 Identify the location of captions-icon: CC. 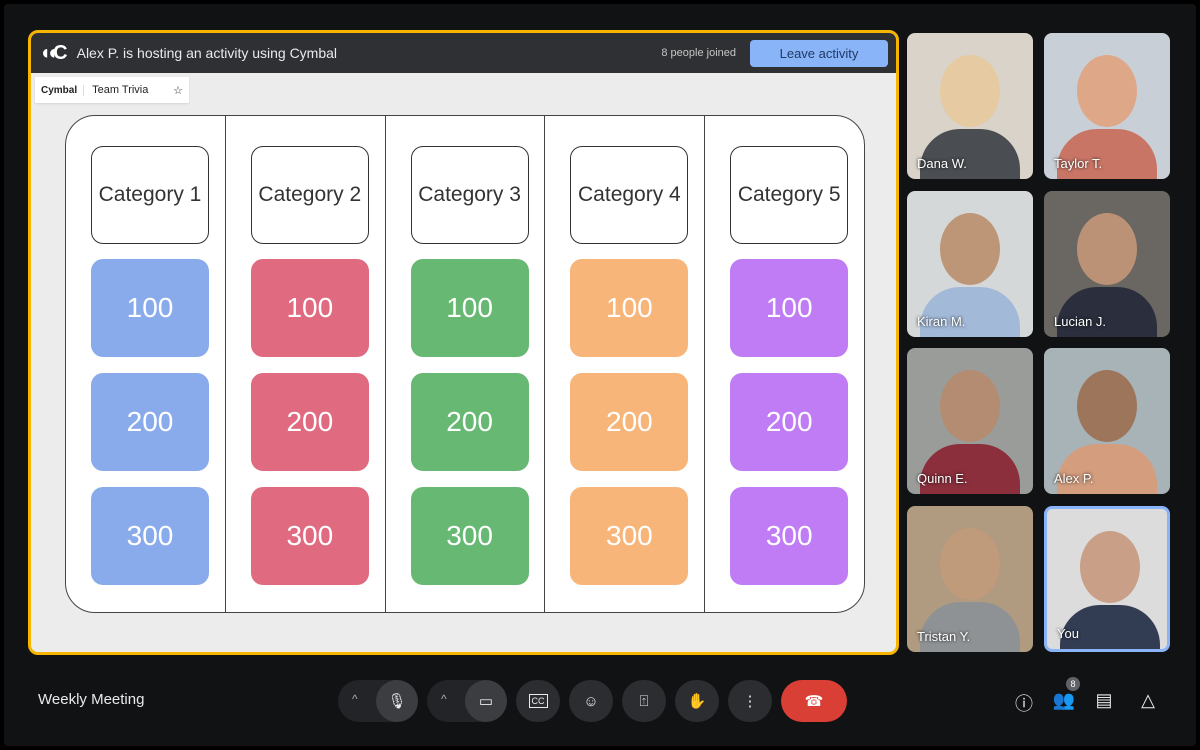
(538, 701).